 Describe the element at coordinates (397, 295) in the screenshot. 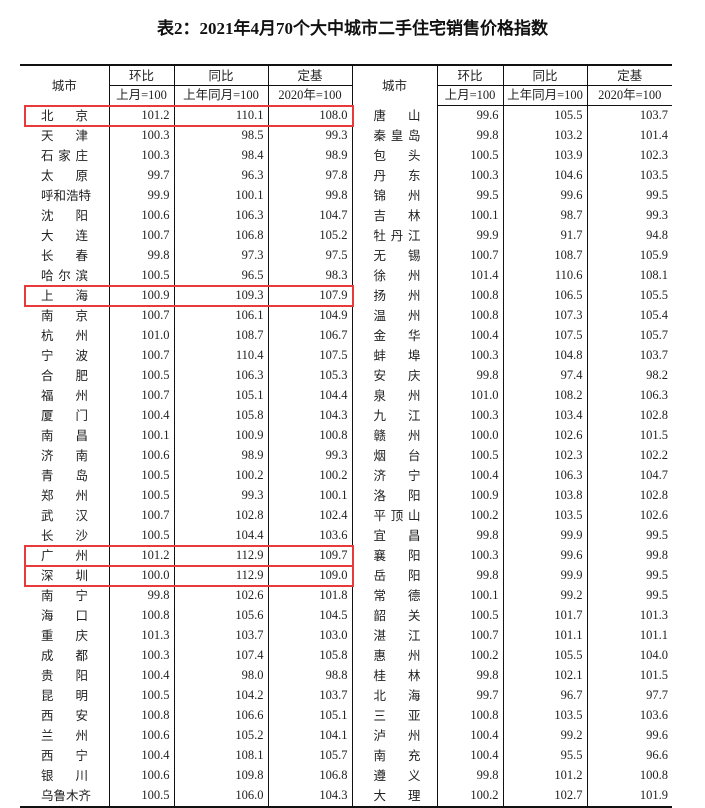

I see `city-name: 扬州` at that location.